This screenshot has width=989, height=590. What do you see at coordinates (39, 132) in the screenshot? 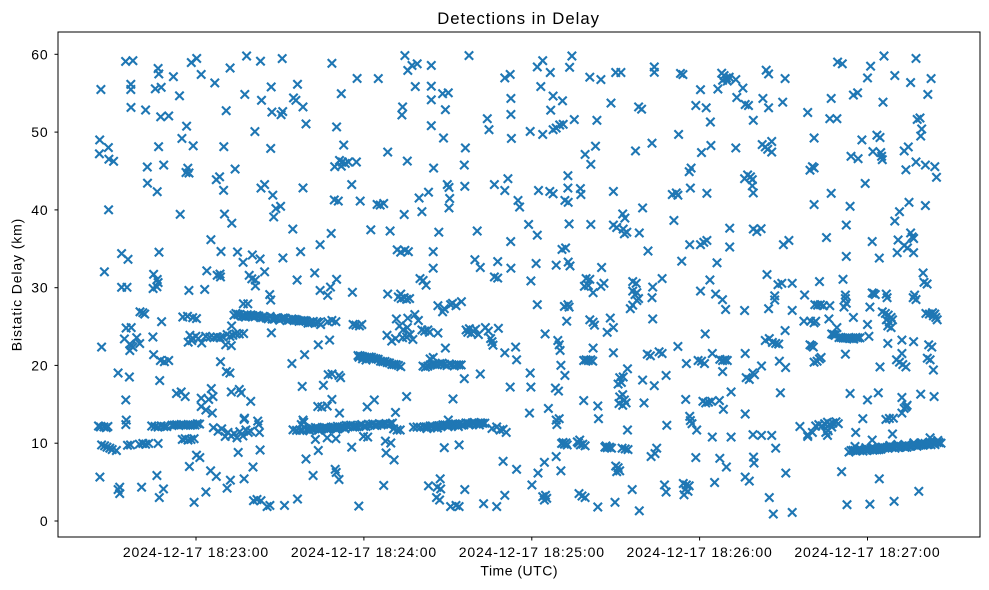
I see `svg-text: 50` at bounding box center [39, 132].